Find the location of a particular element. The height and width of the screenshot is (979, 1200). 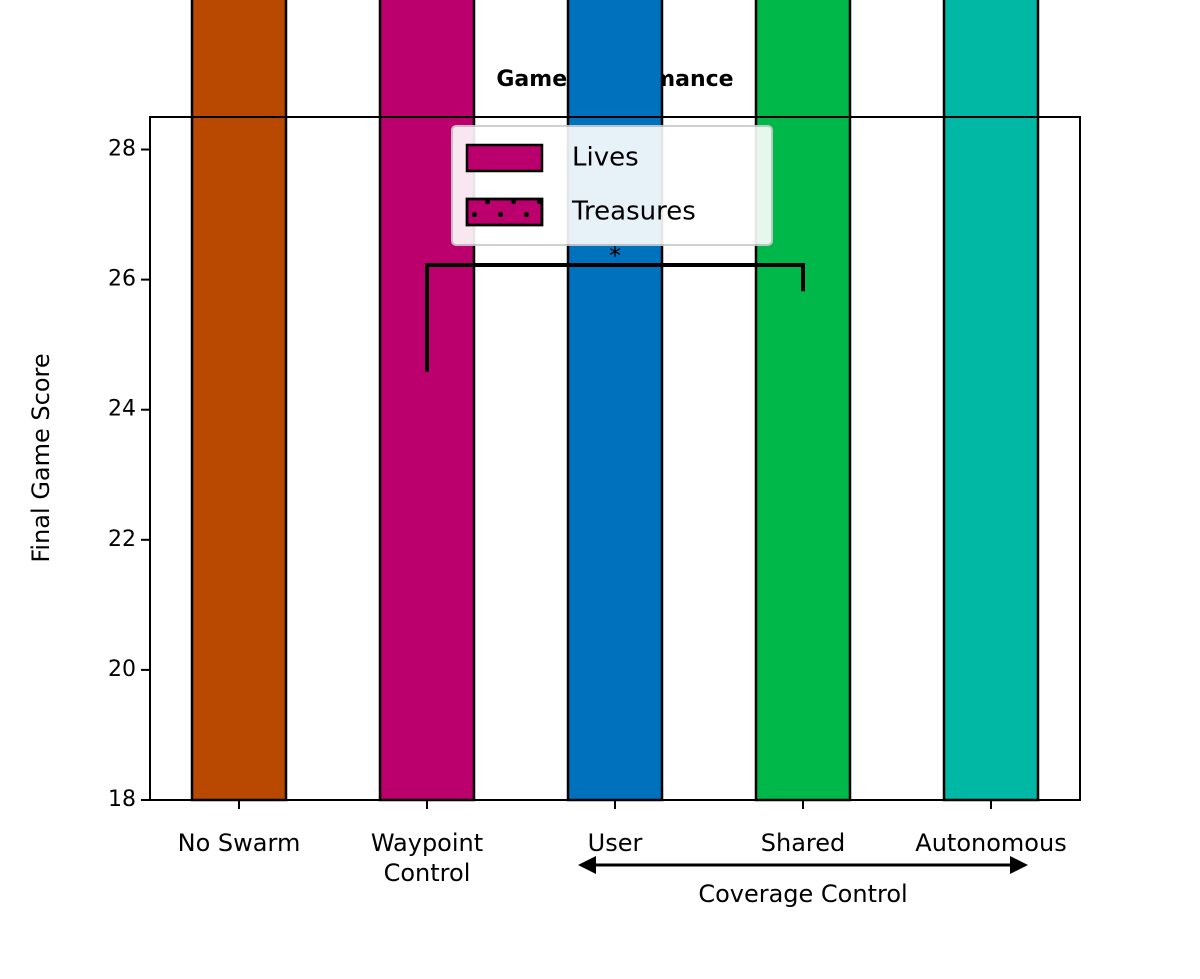

legend: Lives Treasures is located at coordinates (612, 185).